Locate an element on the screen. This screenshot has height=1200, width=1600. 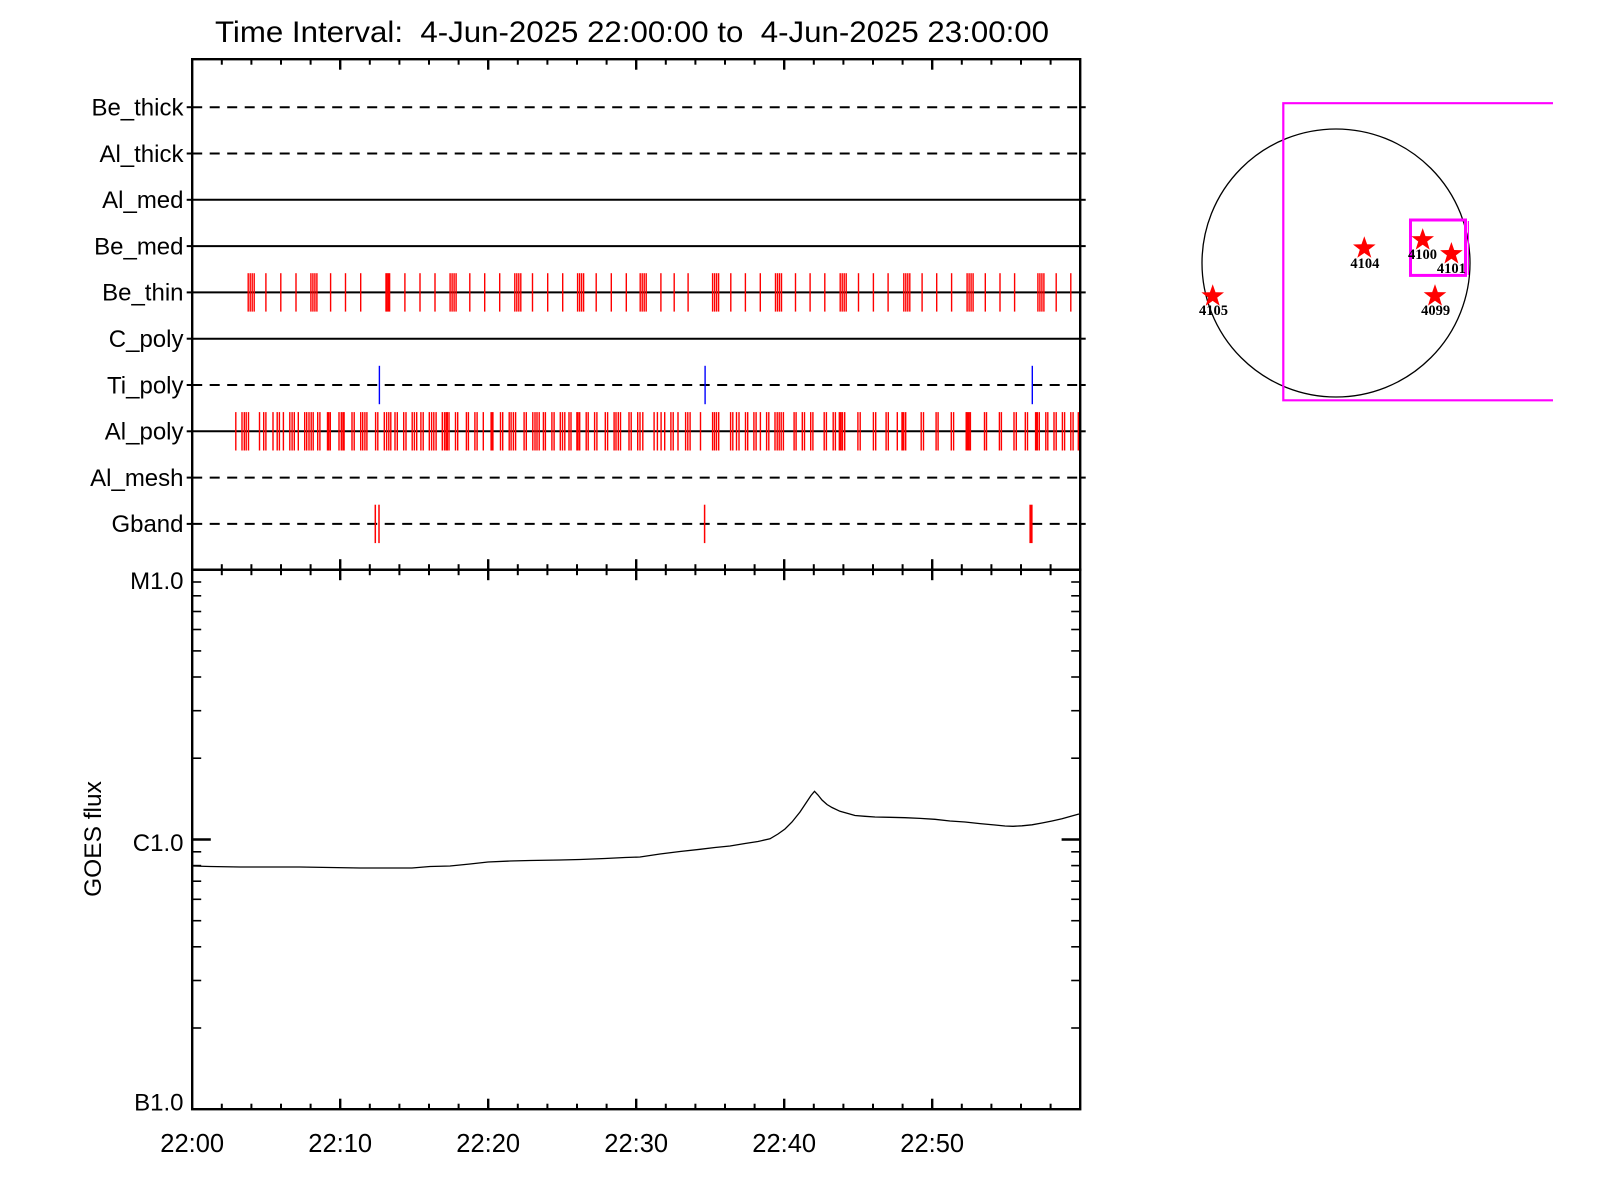
svg-text: Be_med is located at coordinates (138, 246).